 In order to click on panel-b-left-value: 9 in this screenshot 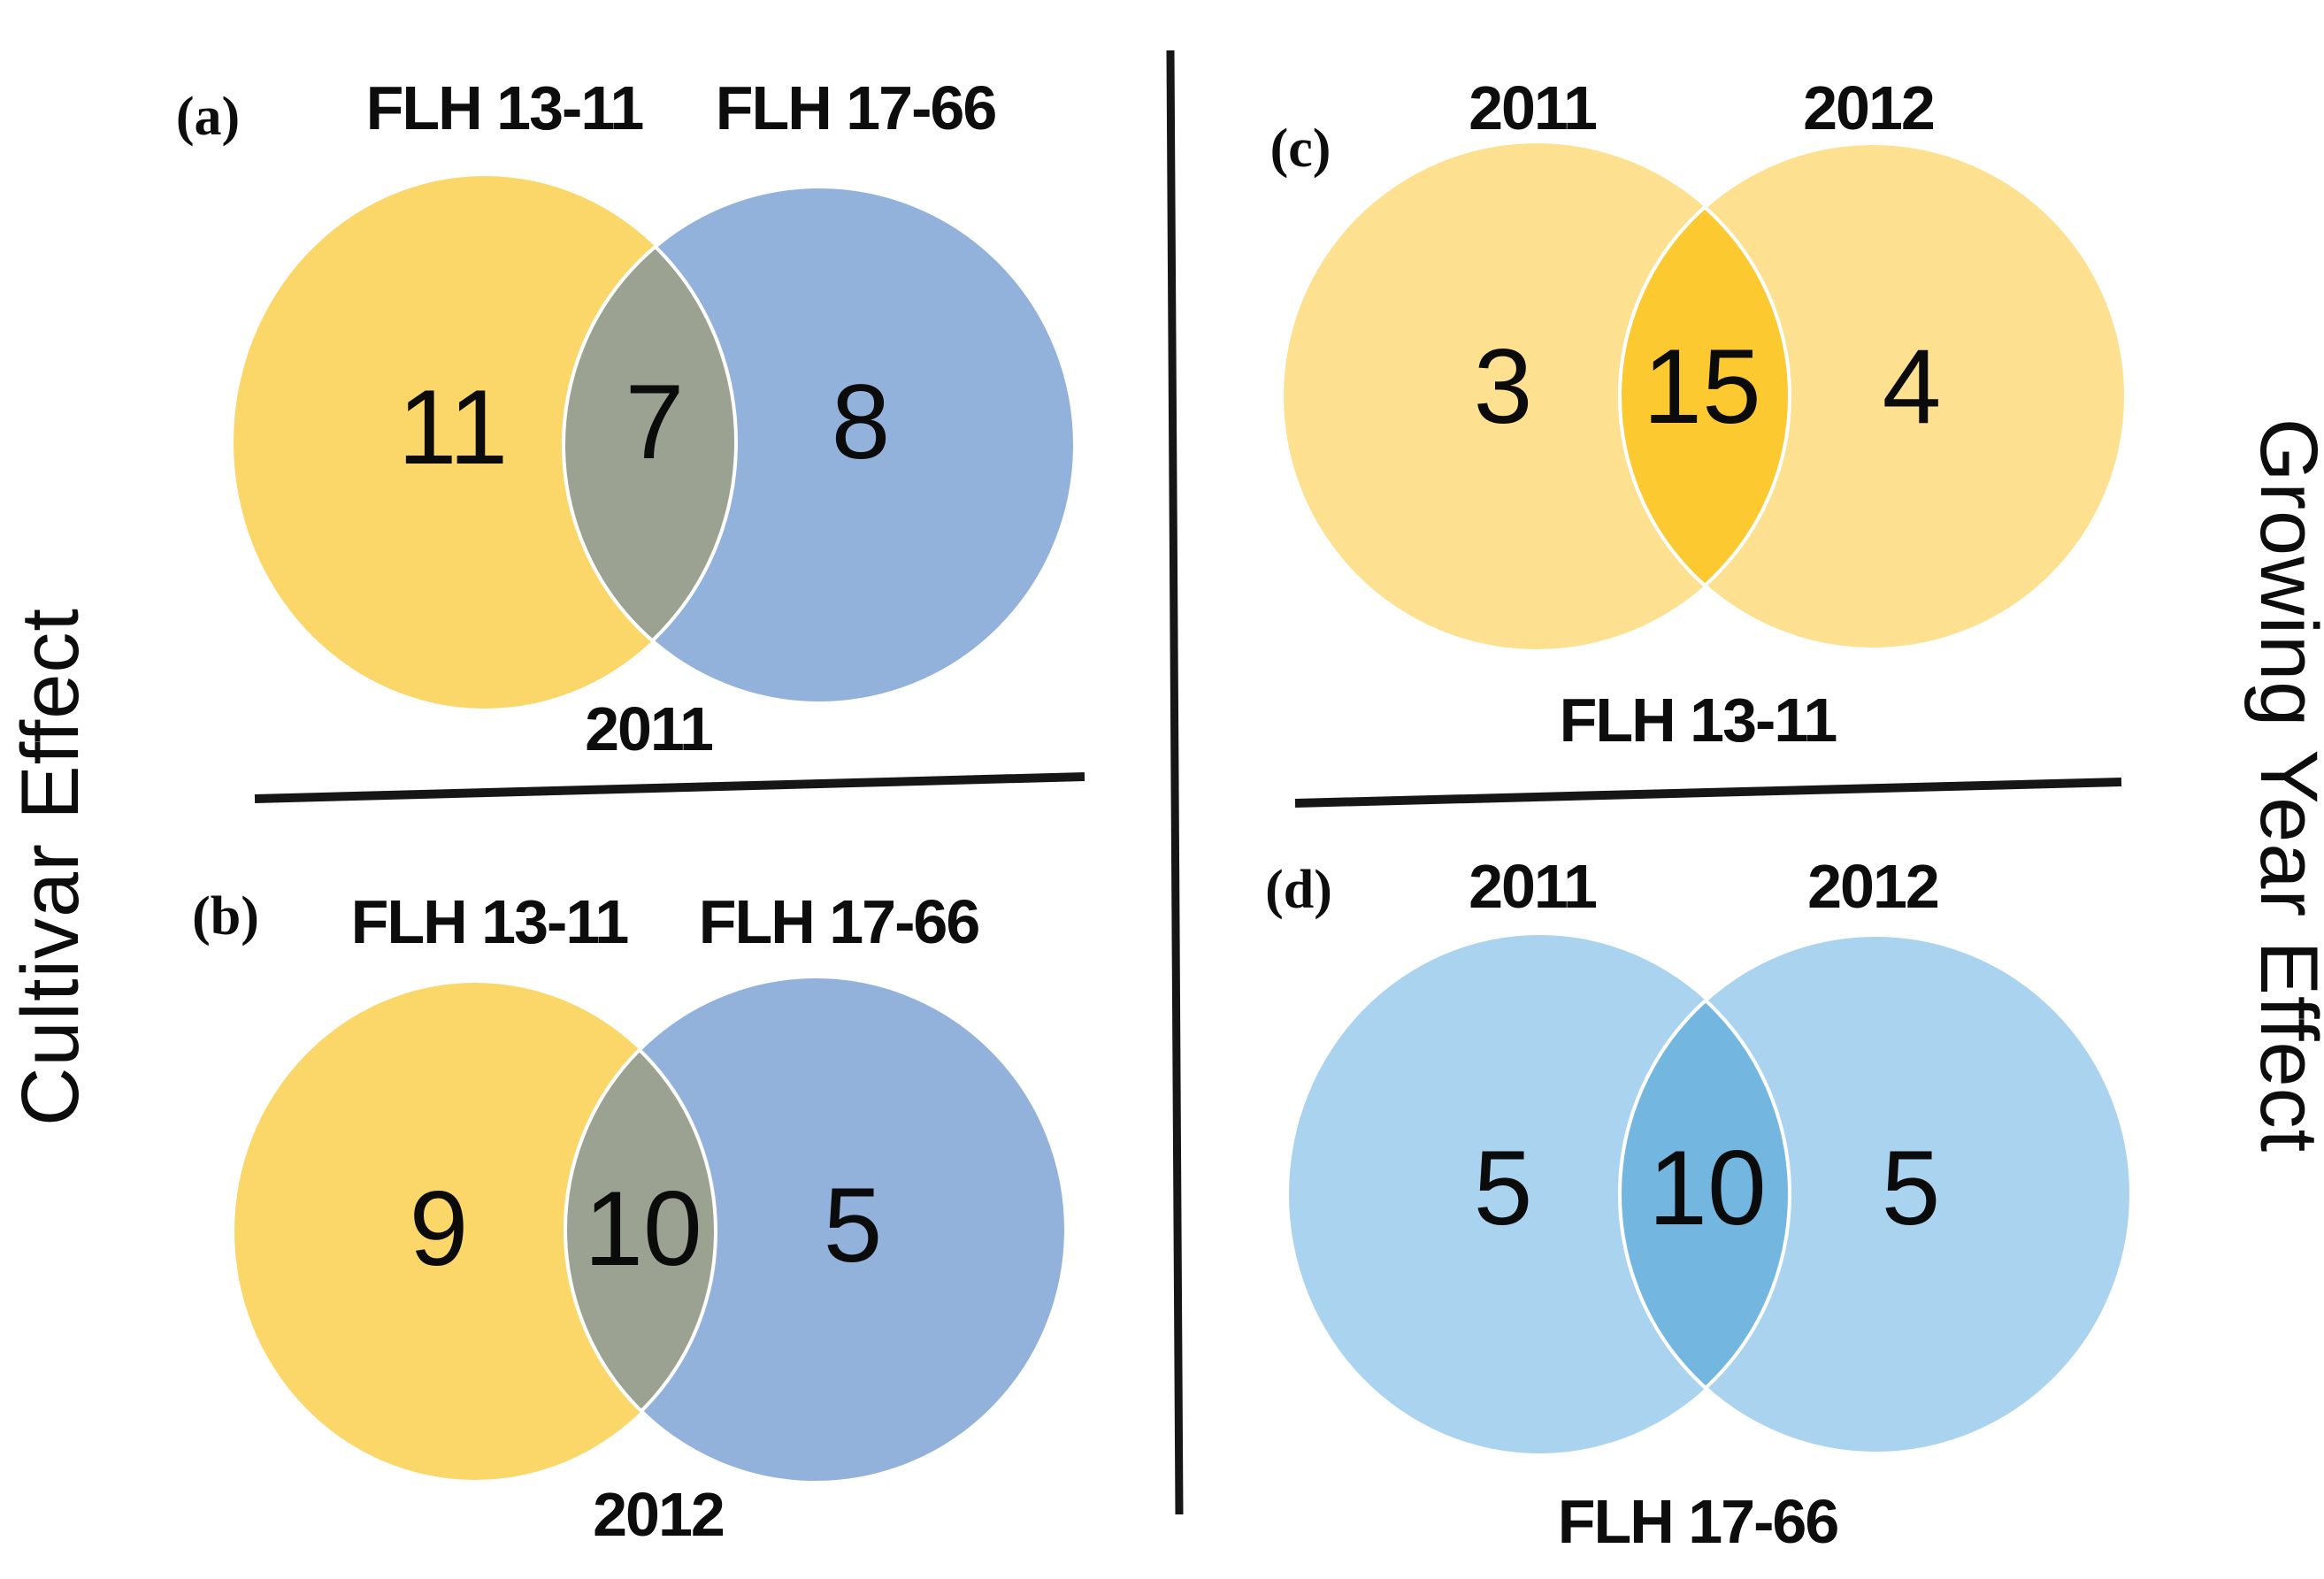, I will do `click(440, 1228)`.